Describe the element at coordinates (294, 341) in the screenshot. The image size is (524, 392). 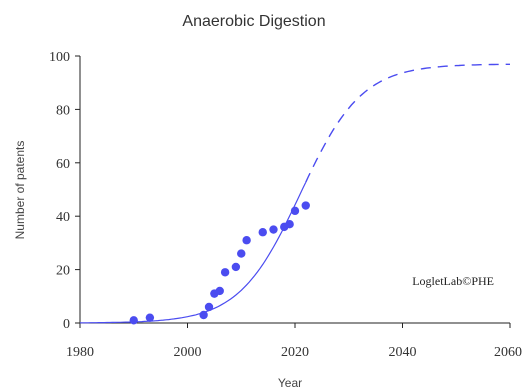
I see `x-ticks: 1980 2000 2020 2040 2060` at that location.